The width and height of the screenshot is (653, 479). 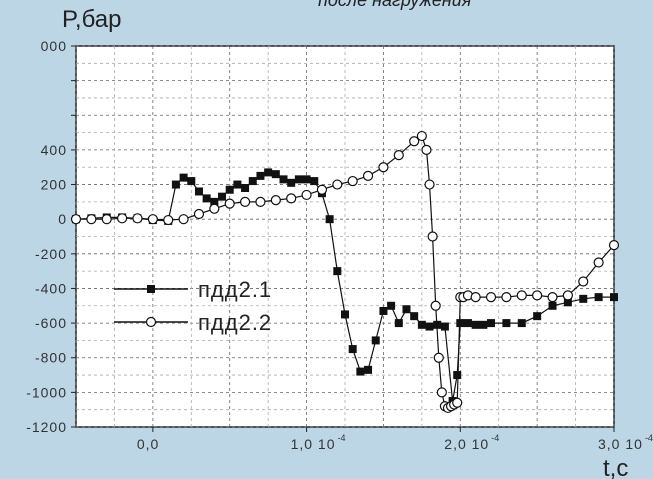 What do you see at coordinates (615, 467) in the screenshot?
I see `x-axis-label: t,c` at bounding box center [615, 467].